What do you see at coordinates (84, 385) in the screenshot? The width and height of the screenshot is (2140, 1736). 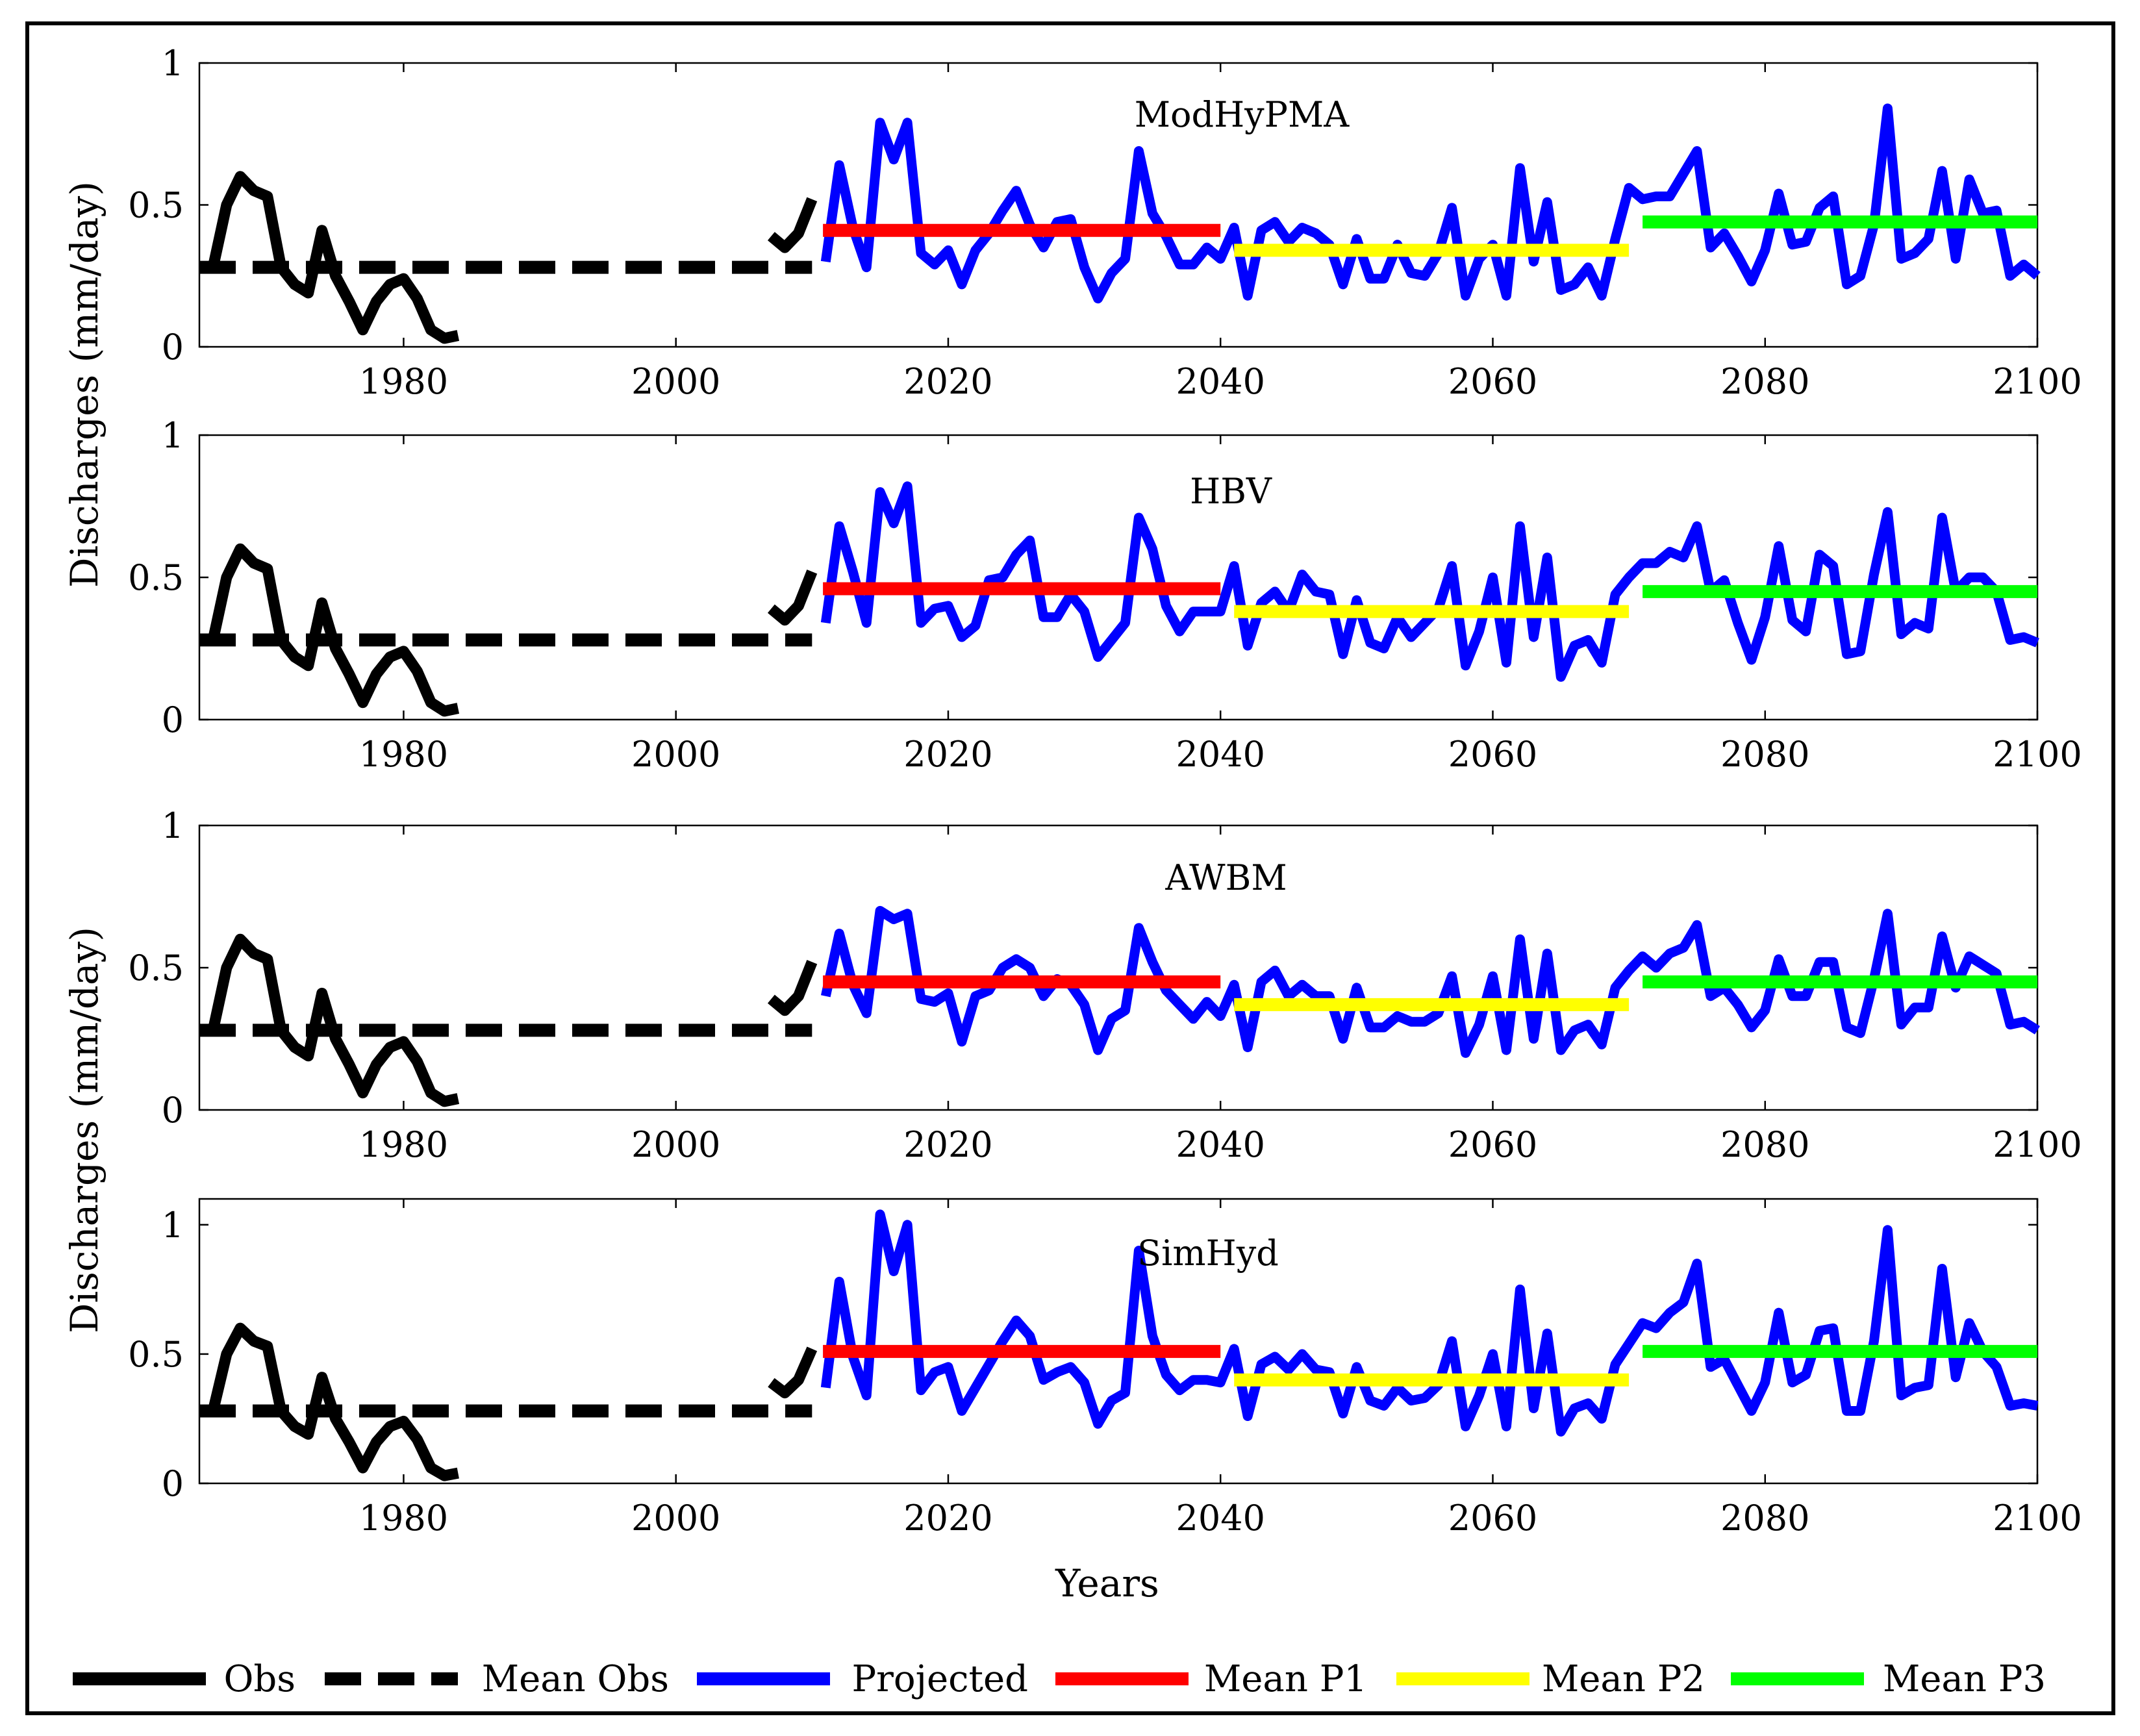 I see `y-axis-title-top: Discharges (mm/day)` at bounding box center [84, 385].